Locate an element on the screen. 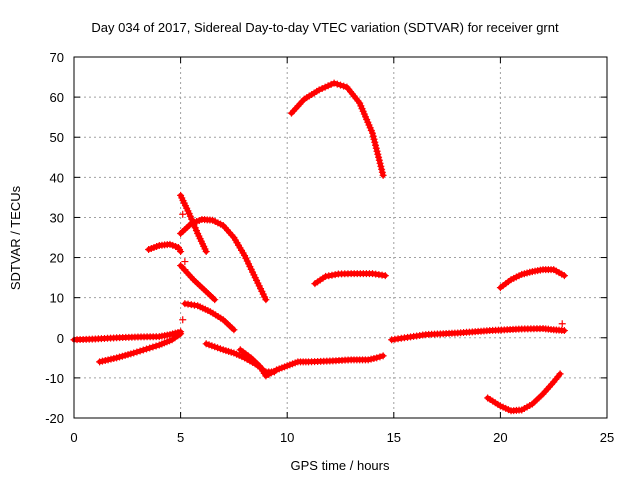 The width and height of the screenshot is (640, 480). y-tick-label: 40 is located at coordinates (57, 177).